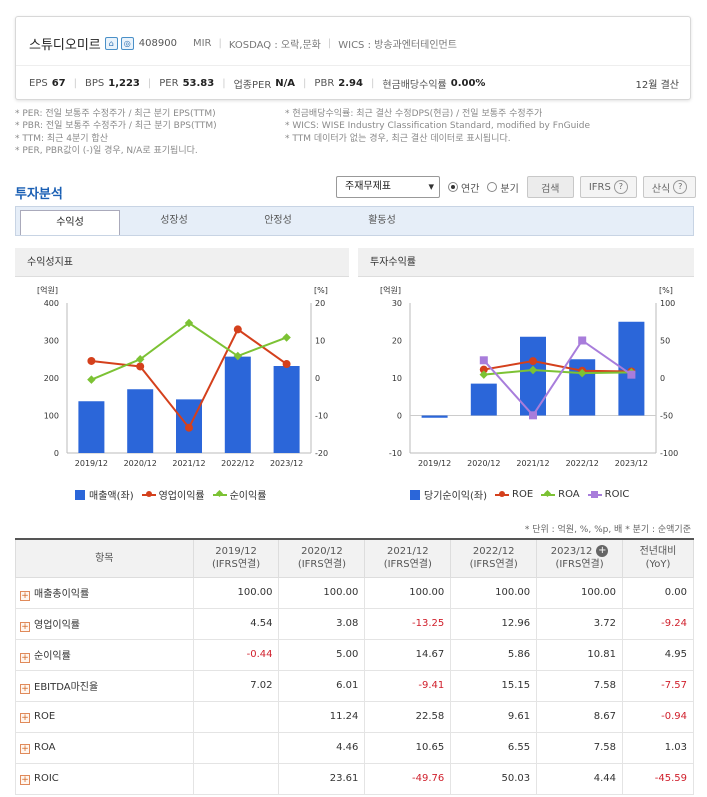  What do you see at coordinates (140, 463) in the screenshot?
I see `x-tick-label: 2020/12` at bounding box center [140, 463].